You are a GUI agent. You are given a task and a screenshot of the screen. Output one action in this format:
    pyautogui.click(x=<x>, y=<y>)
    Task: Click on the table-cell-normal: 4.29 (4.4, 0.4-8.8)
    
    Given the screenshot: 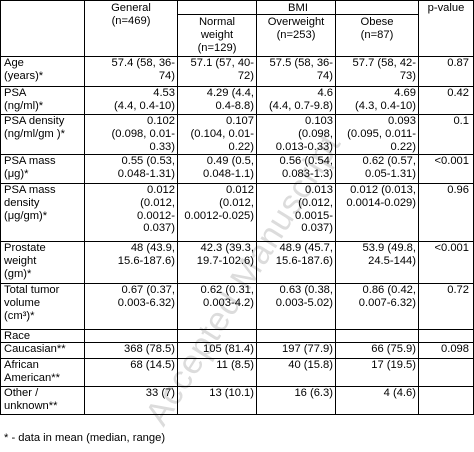 What is the action you would take?
    pyautogui.click(x=230, y=99)
    